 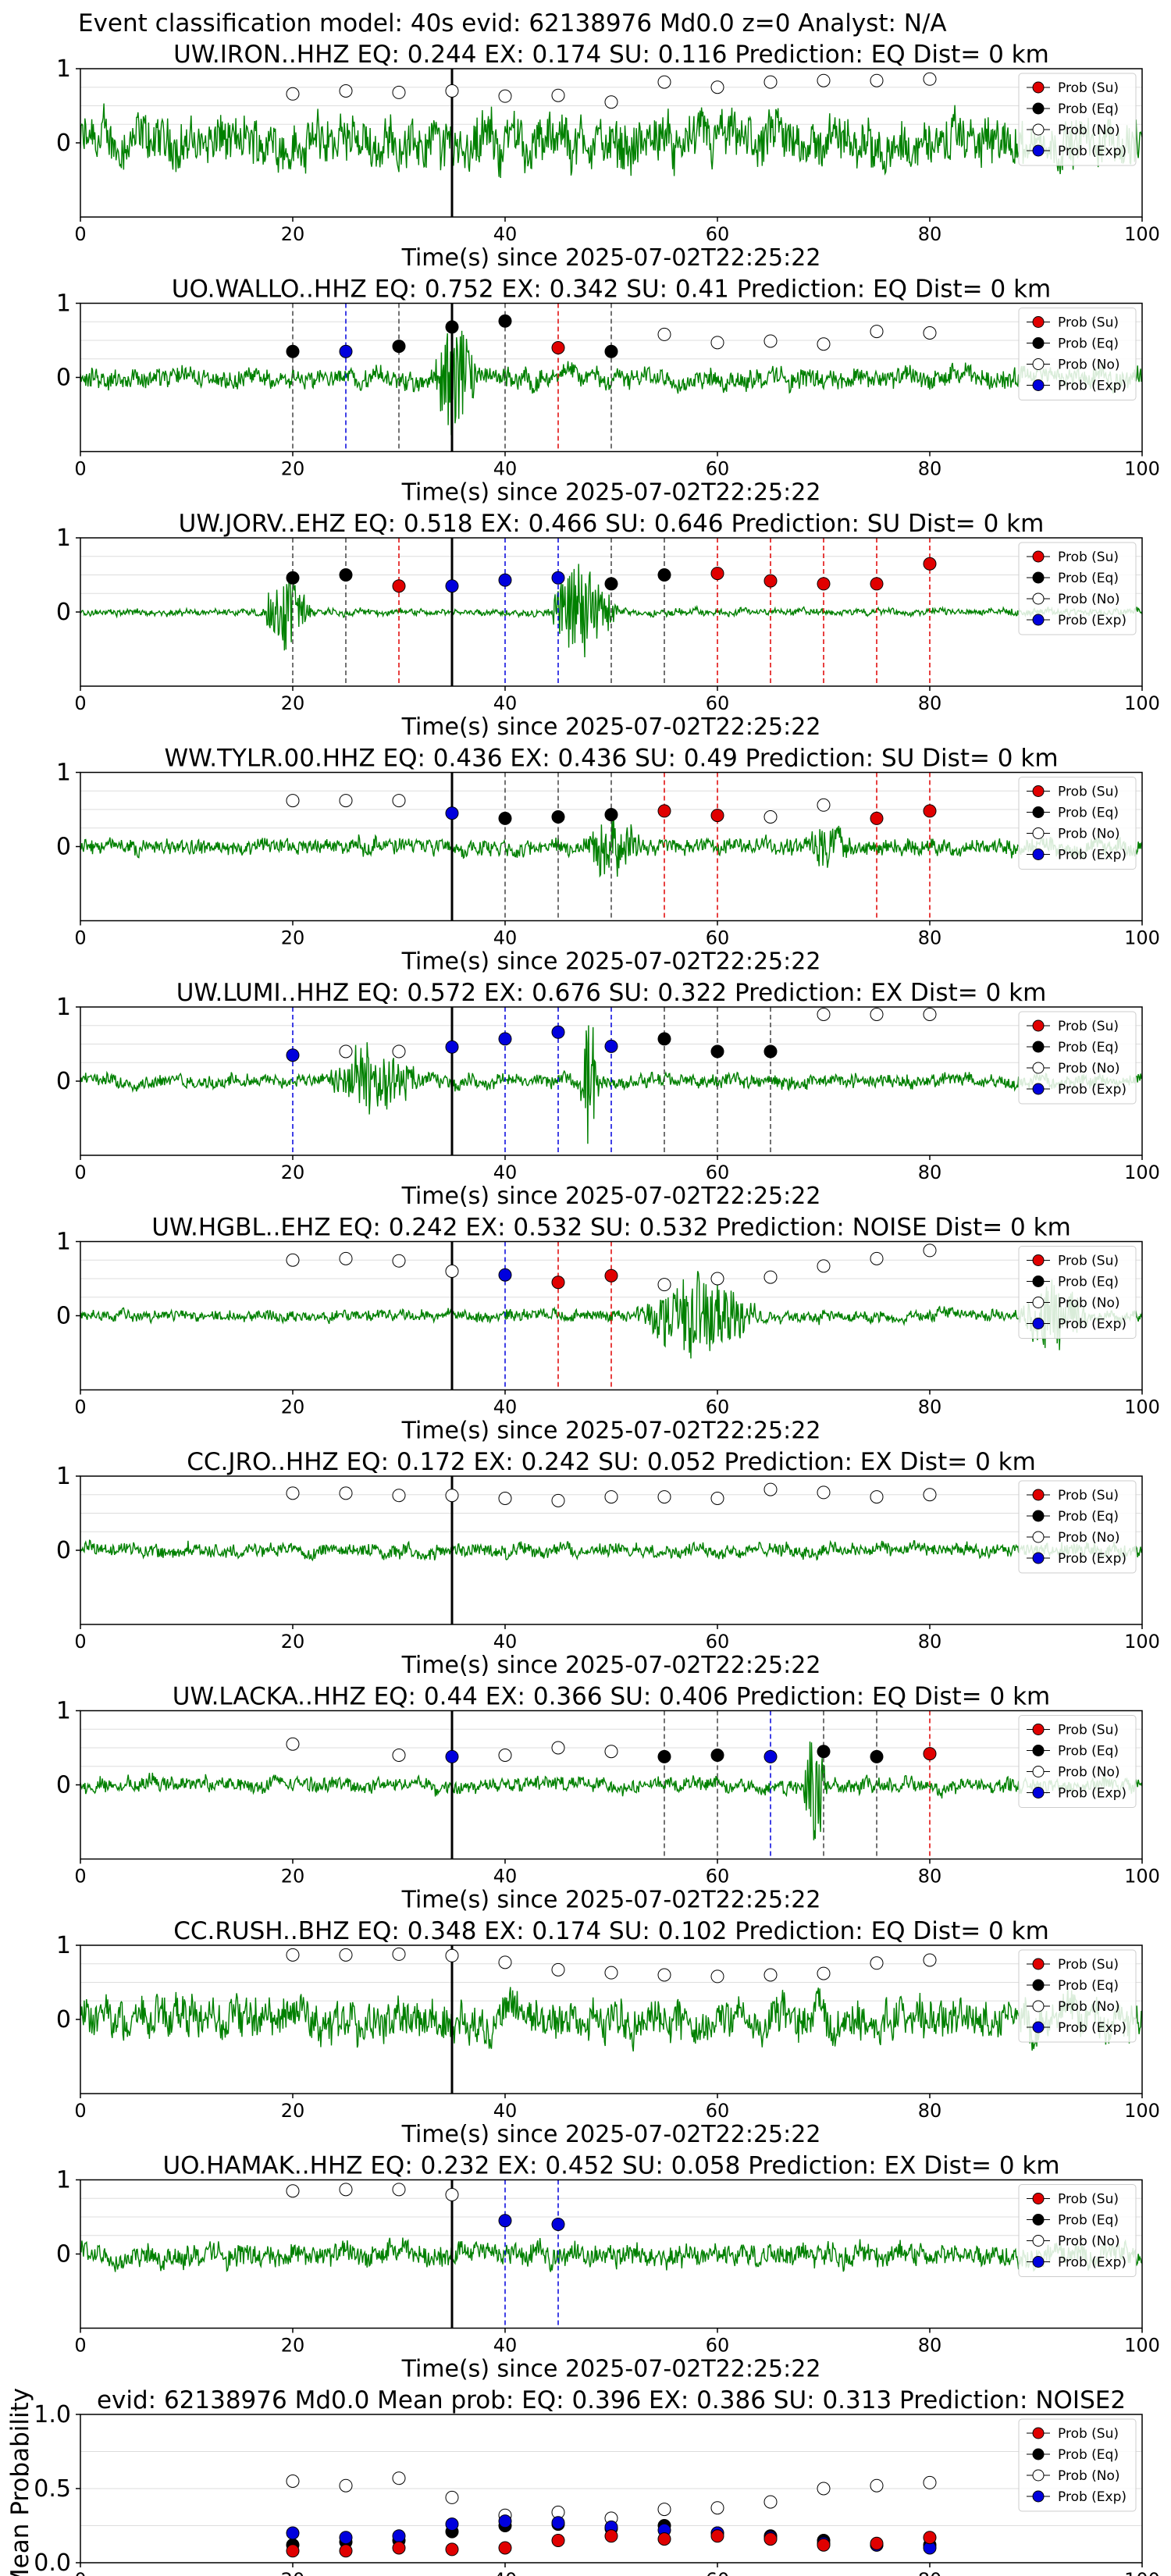 I want to click on waveform-trace, so click(x=611, y=1791).